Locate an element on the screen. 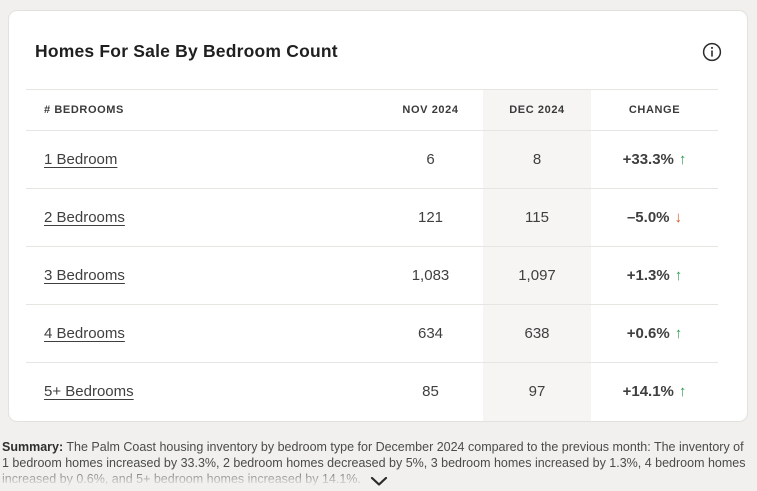 The height and width of the screenshot is (491, 757). nov-value: 121 is located at coordinates (430, 217).